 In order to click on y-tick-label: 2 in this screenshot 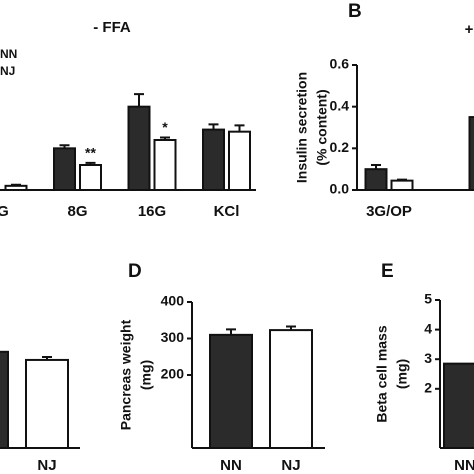, I will do `click(428, 388)`.